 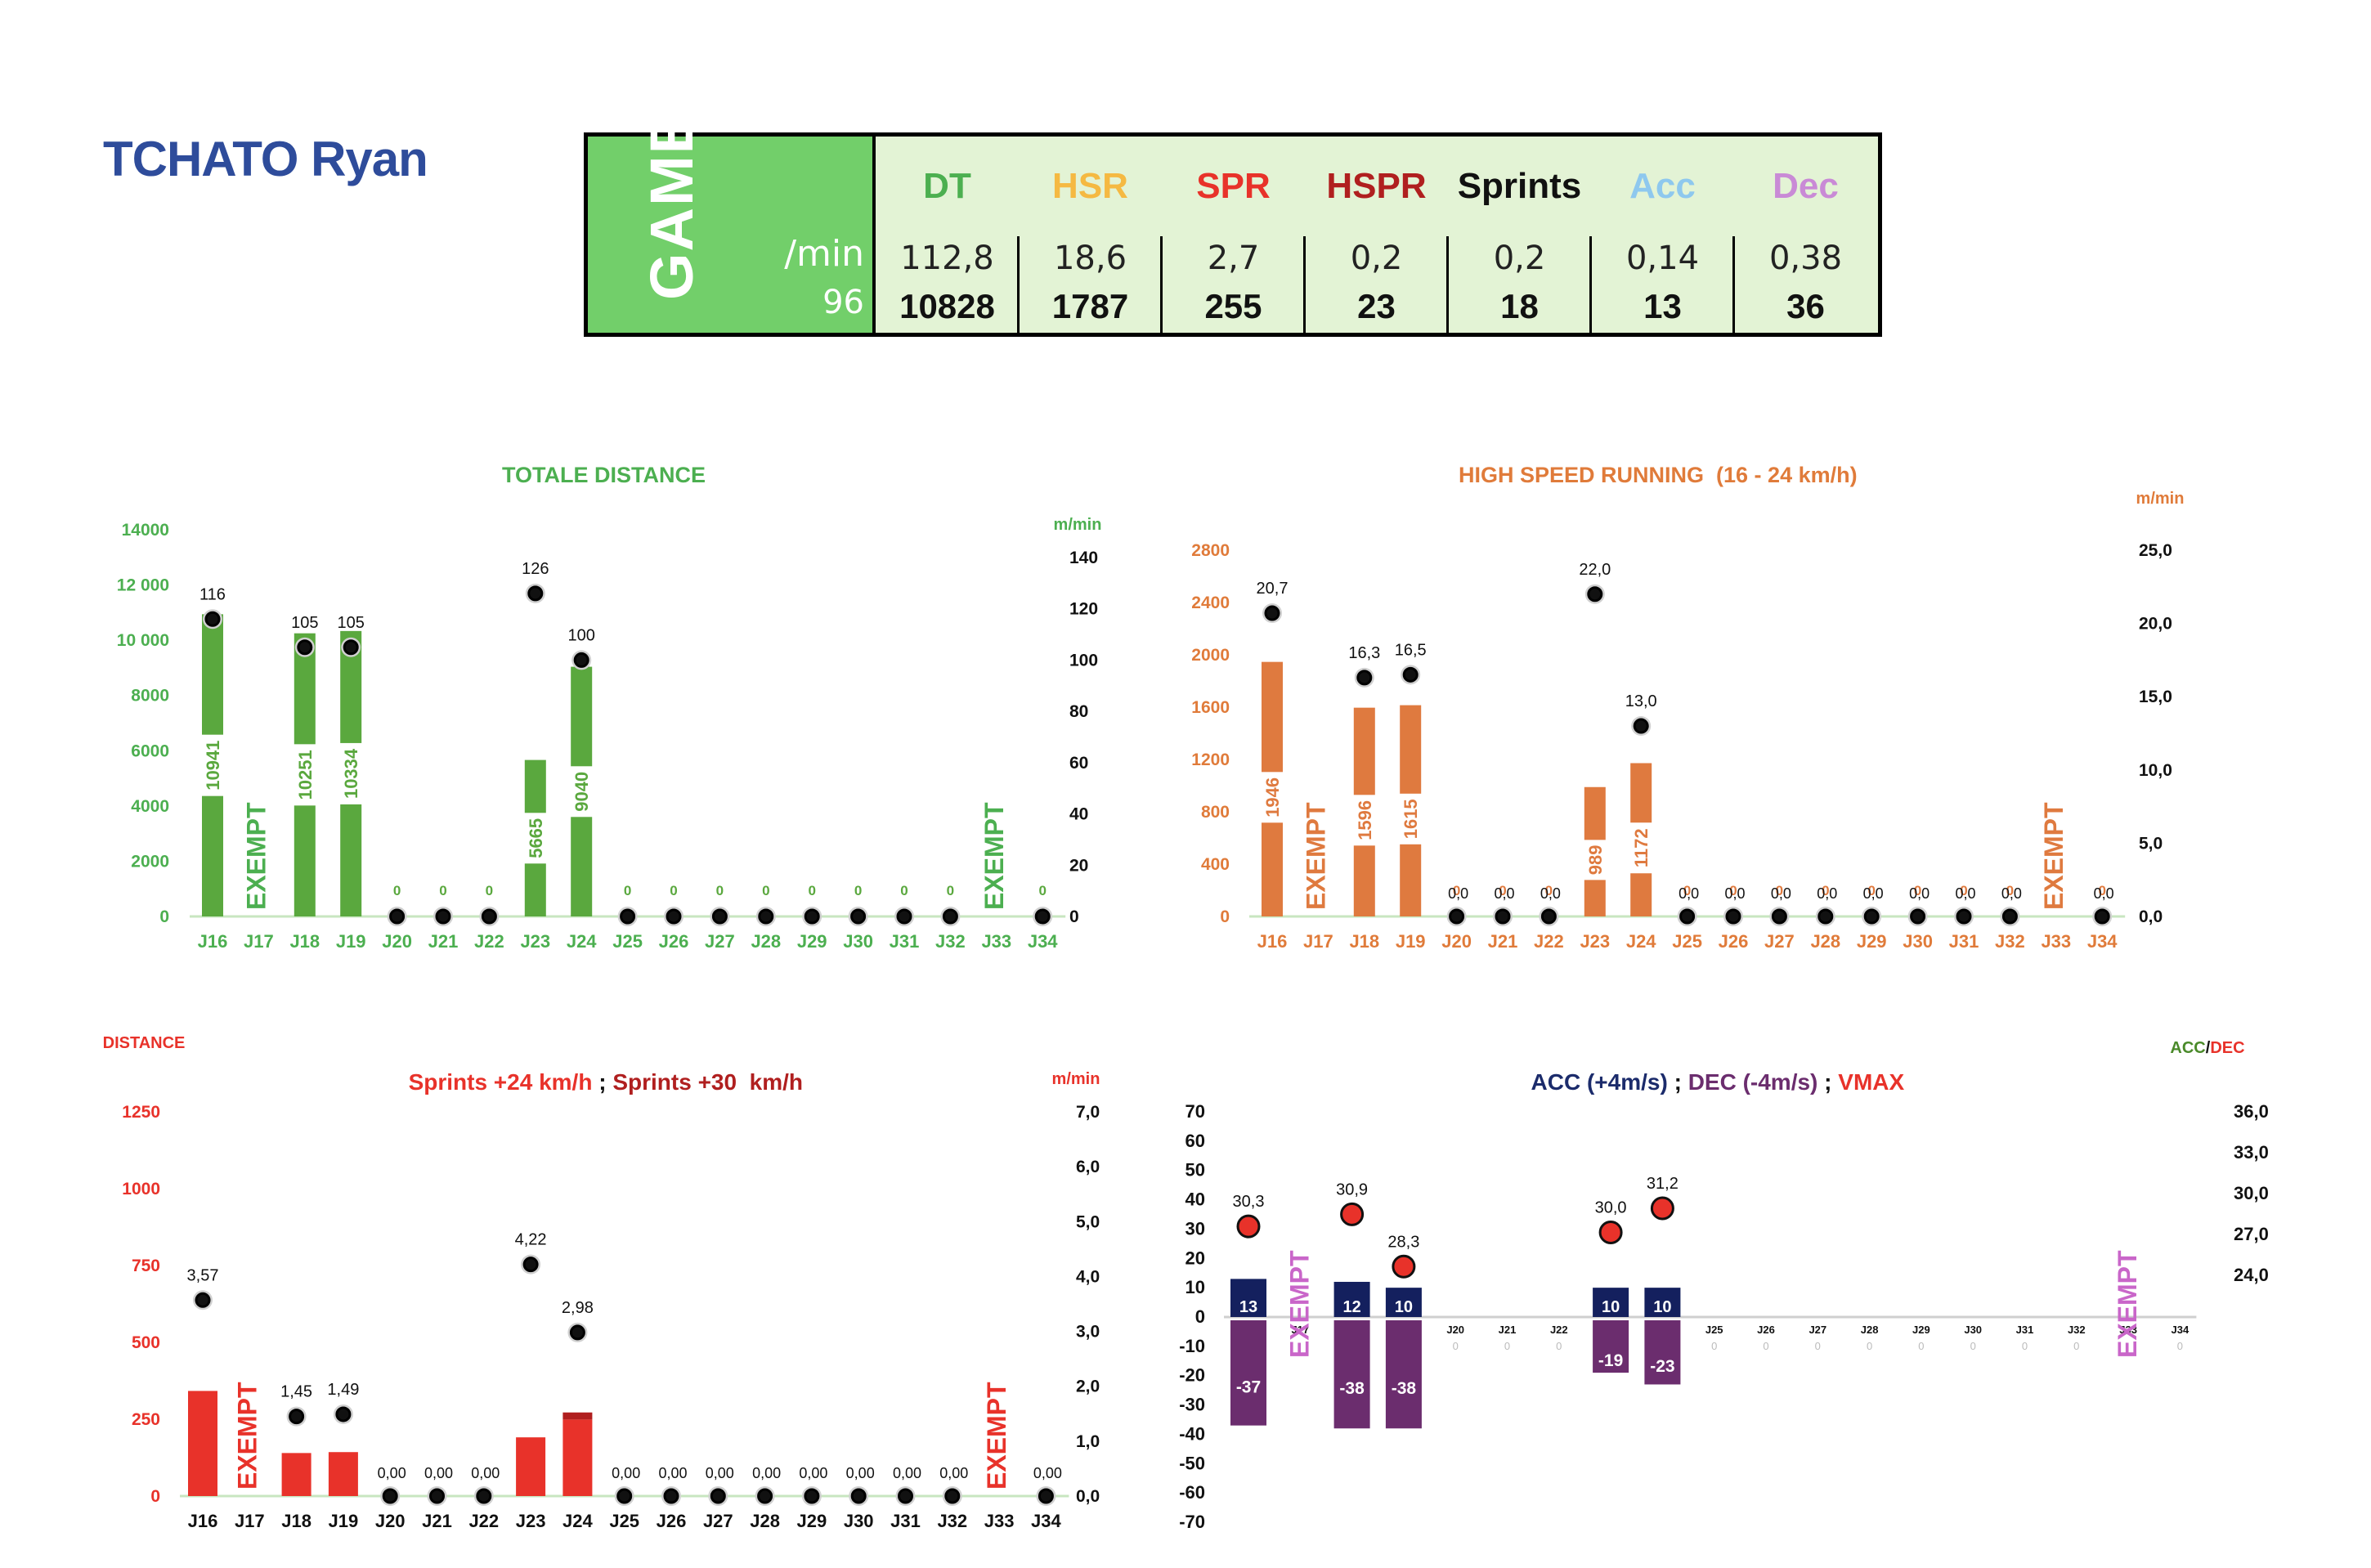 What do you see at coordinates (1076, 1079) in the screenshot?
I see `sprints-right-unit: m/min` at bounding box center [1076, 1079].